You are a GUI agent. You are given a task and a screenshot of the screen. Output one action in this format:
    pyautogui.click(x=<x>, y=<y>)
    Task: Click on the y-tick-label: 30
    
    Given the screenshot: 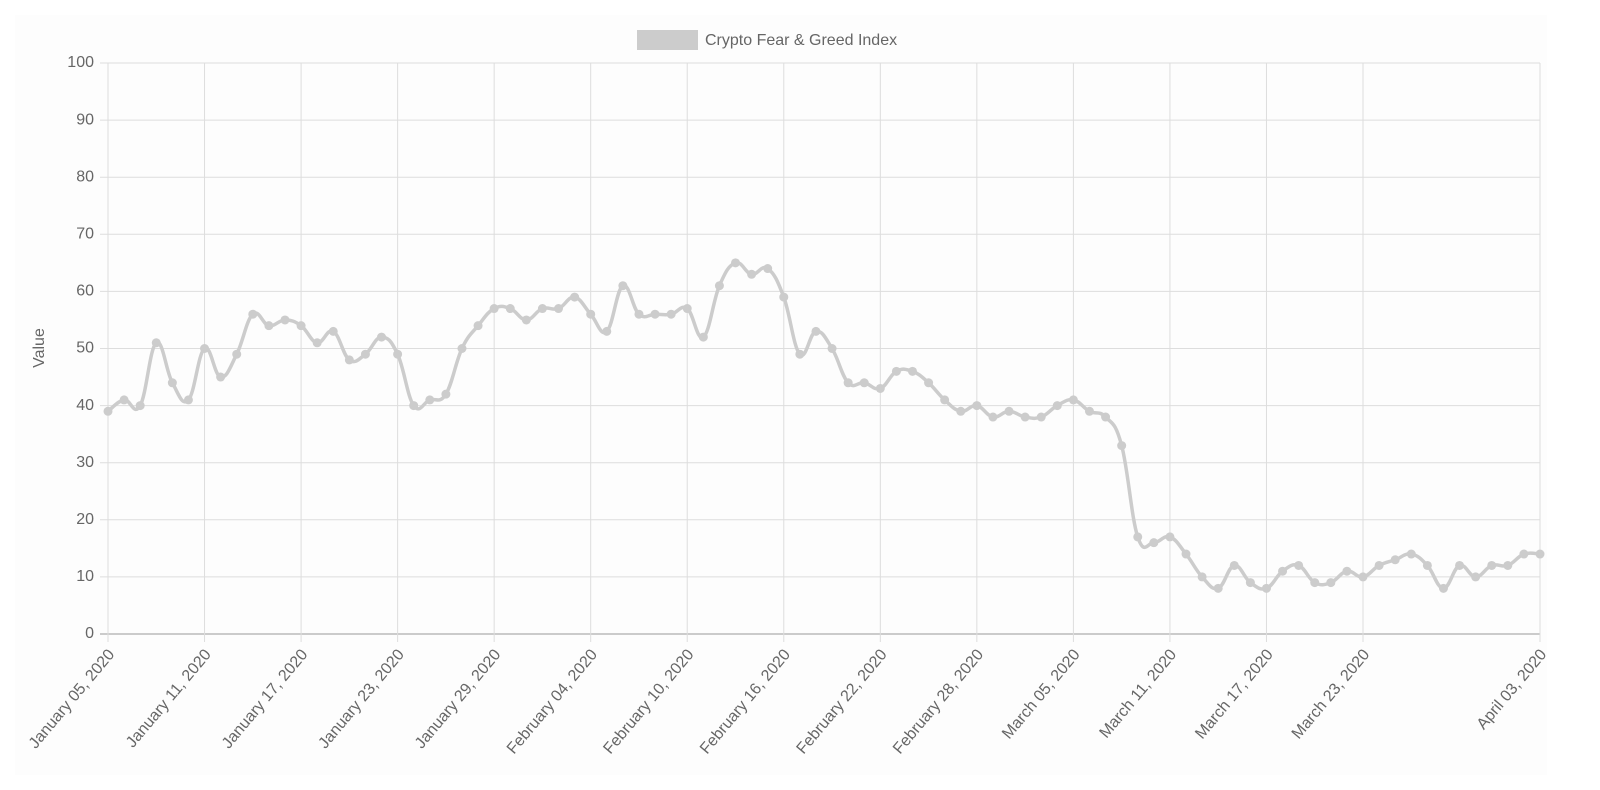 What is the action you would take?
    pyautogui.click(x=85, y=462)
    